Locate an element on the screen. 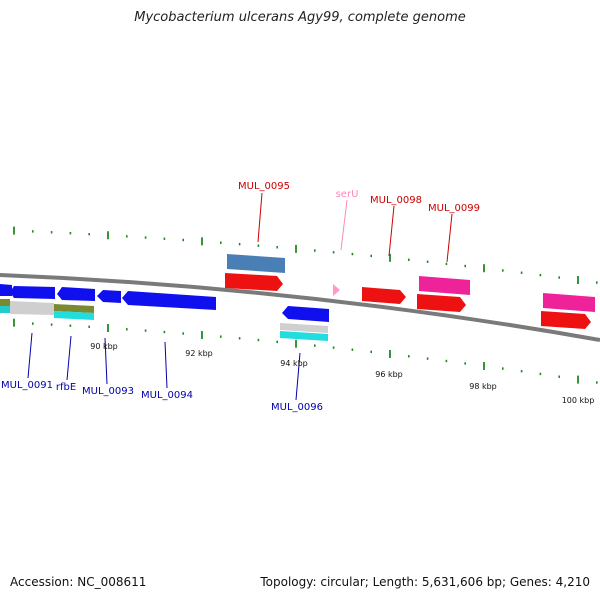 The height and width of the screenshot is (600, 600). genome-backbone is located at coordinates (300, 307).